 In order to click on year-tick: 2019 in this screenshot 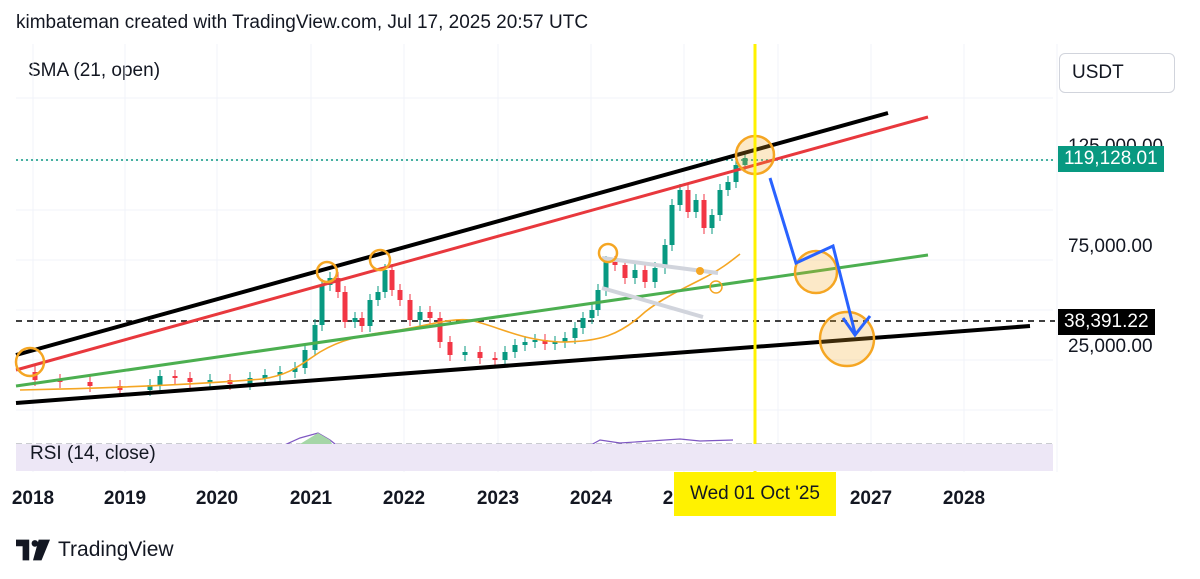, I will do `click(125, 498)`.